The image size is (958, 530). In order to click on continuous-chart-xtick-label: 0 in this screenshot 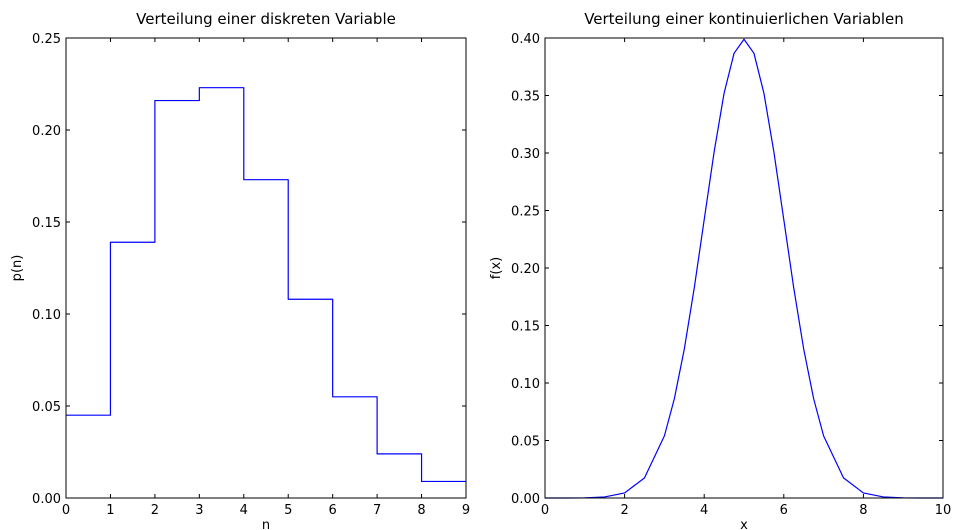, I will do `click(545, 510)`.